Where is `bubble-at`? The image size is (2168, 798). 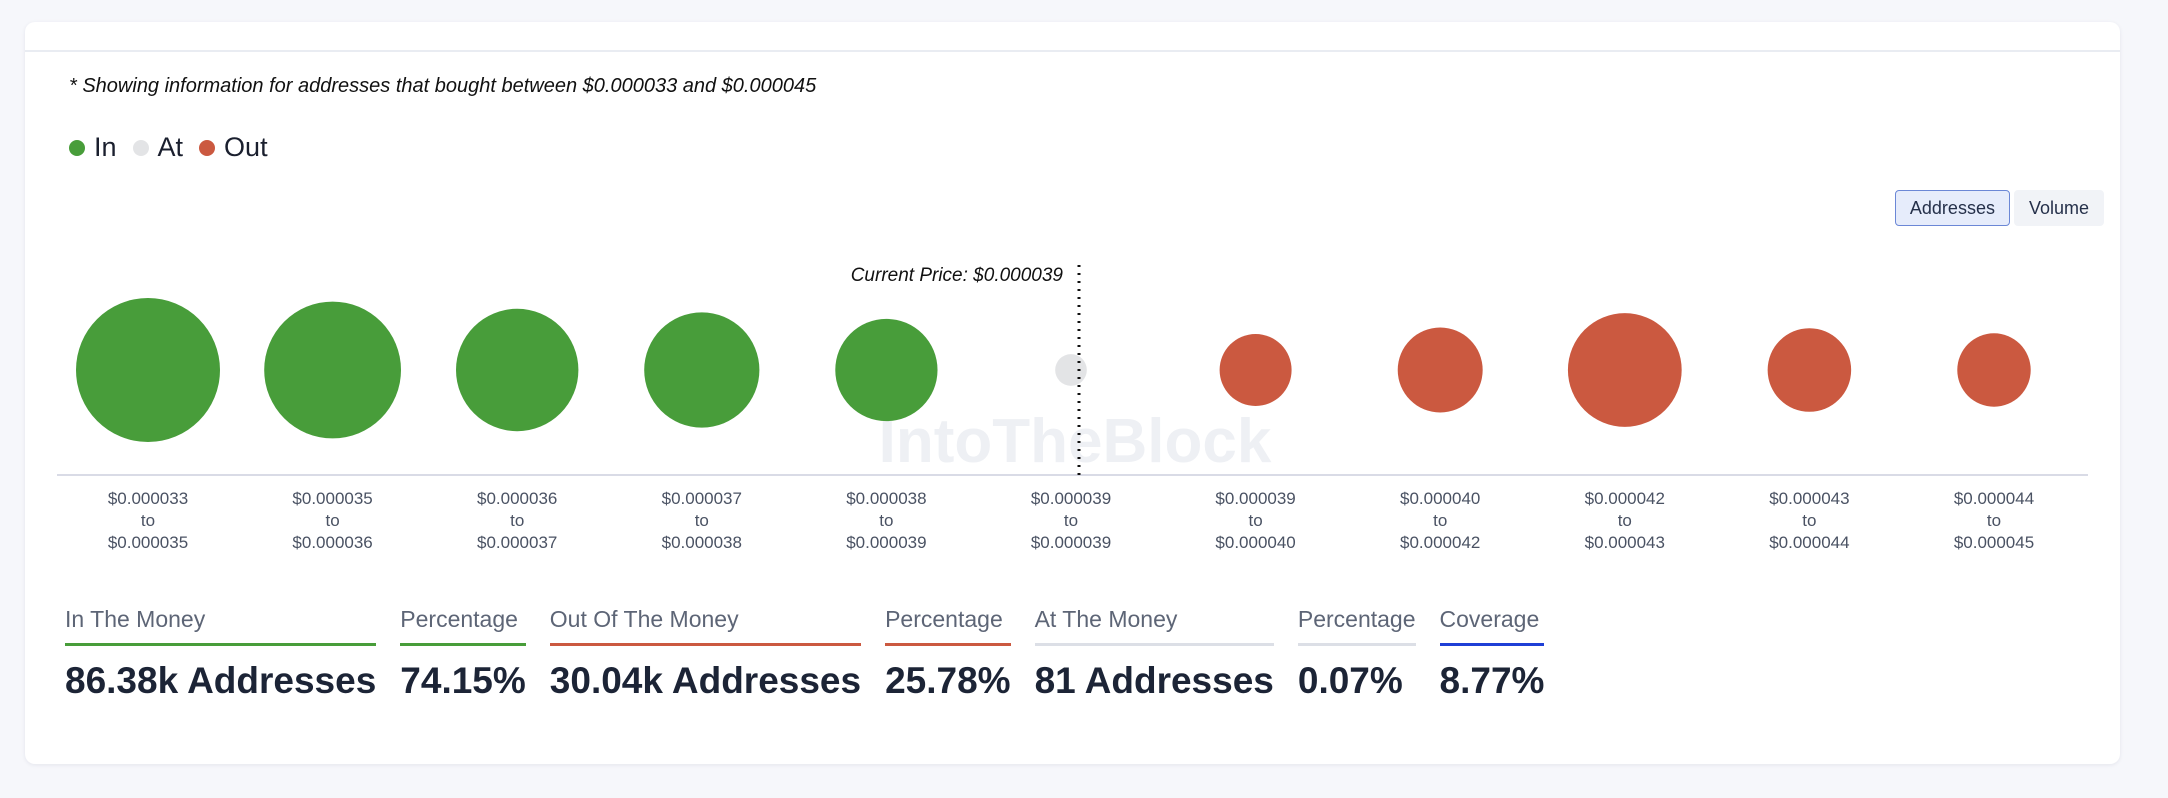 bubble-at is located at coordinates (1071, 370).